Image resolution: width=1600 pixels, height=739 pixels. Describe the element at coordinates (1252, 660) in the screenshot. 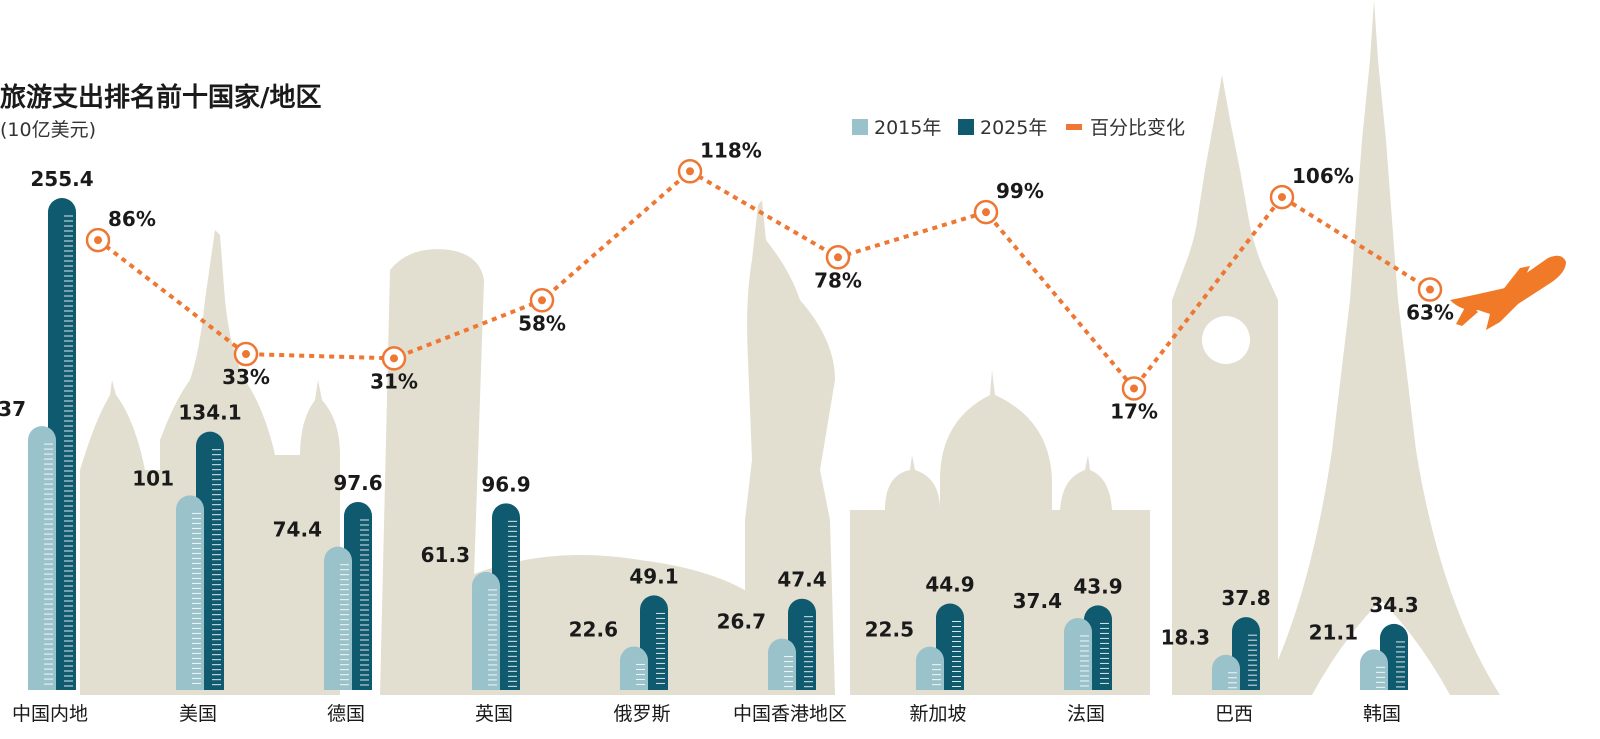

I see `bar-2025-8-ticks` at that location.